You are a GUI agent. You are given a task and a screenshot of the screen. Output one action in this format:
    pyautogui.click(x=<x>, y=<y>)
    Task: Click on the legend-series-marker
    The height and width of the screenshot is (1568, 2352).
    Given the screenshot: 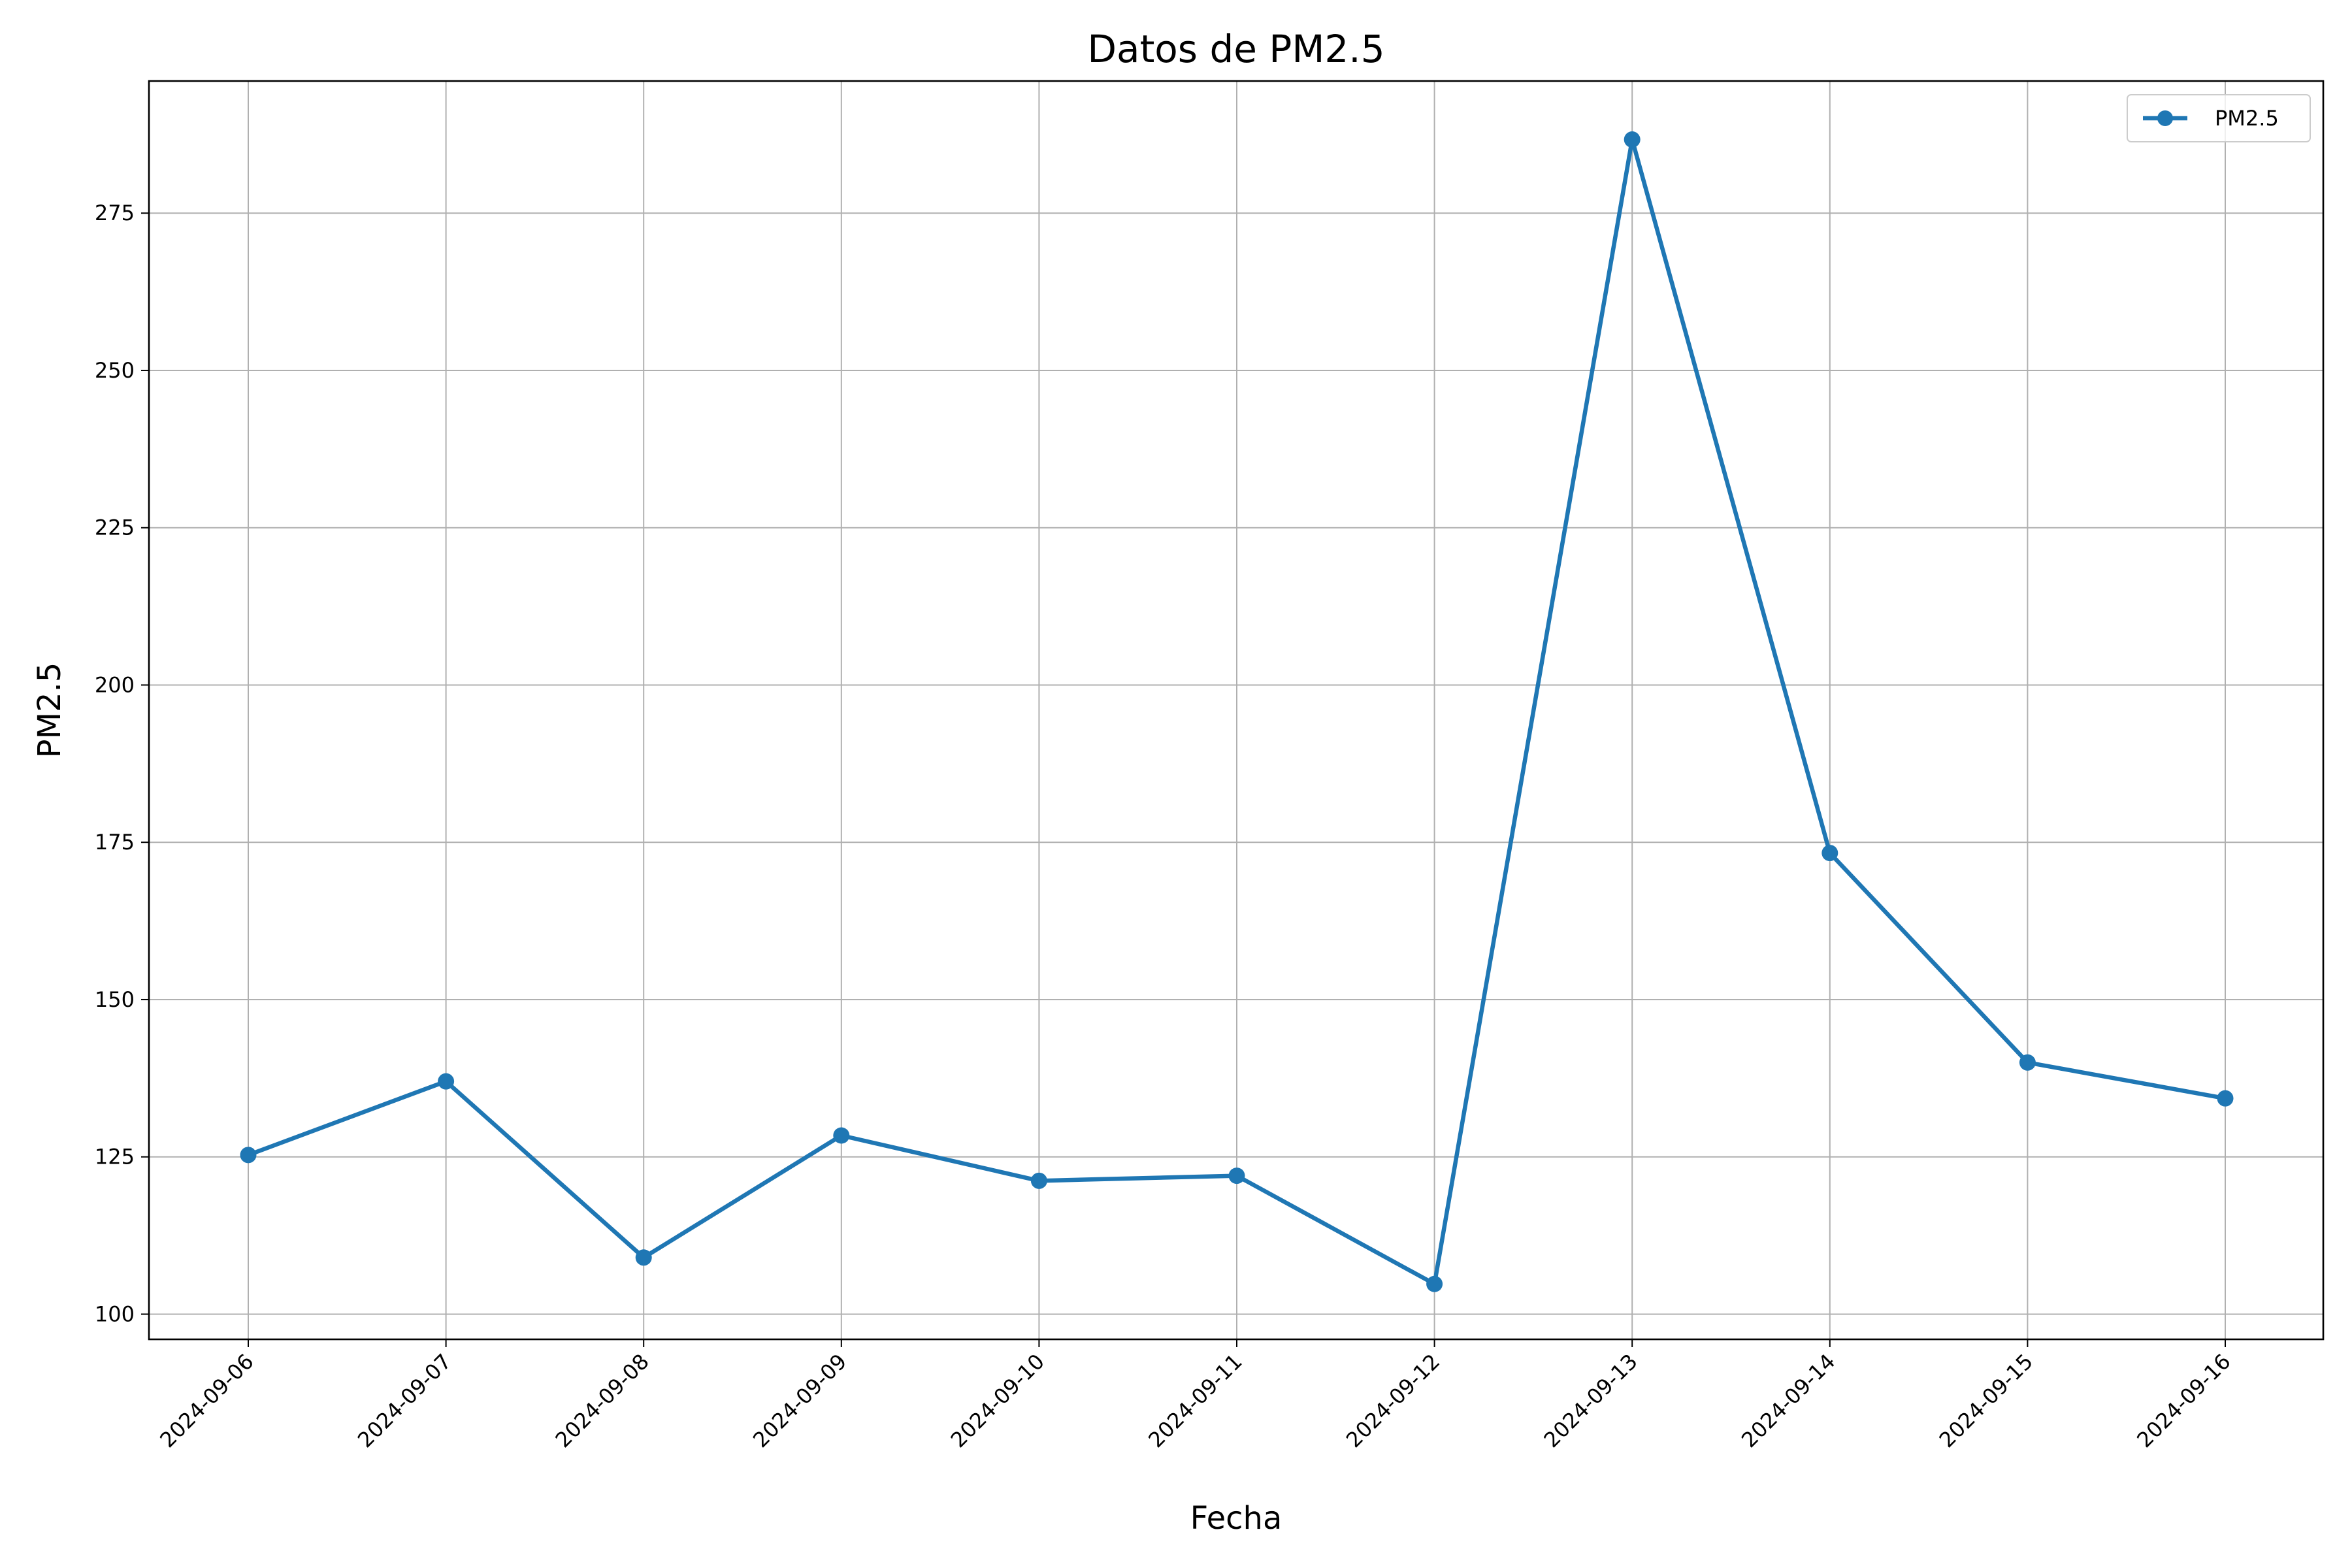 What is the action you would take?
    pyautogui.click(x=2165, y=118)
    